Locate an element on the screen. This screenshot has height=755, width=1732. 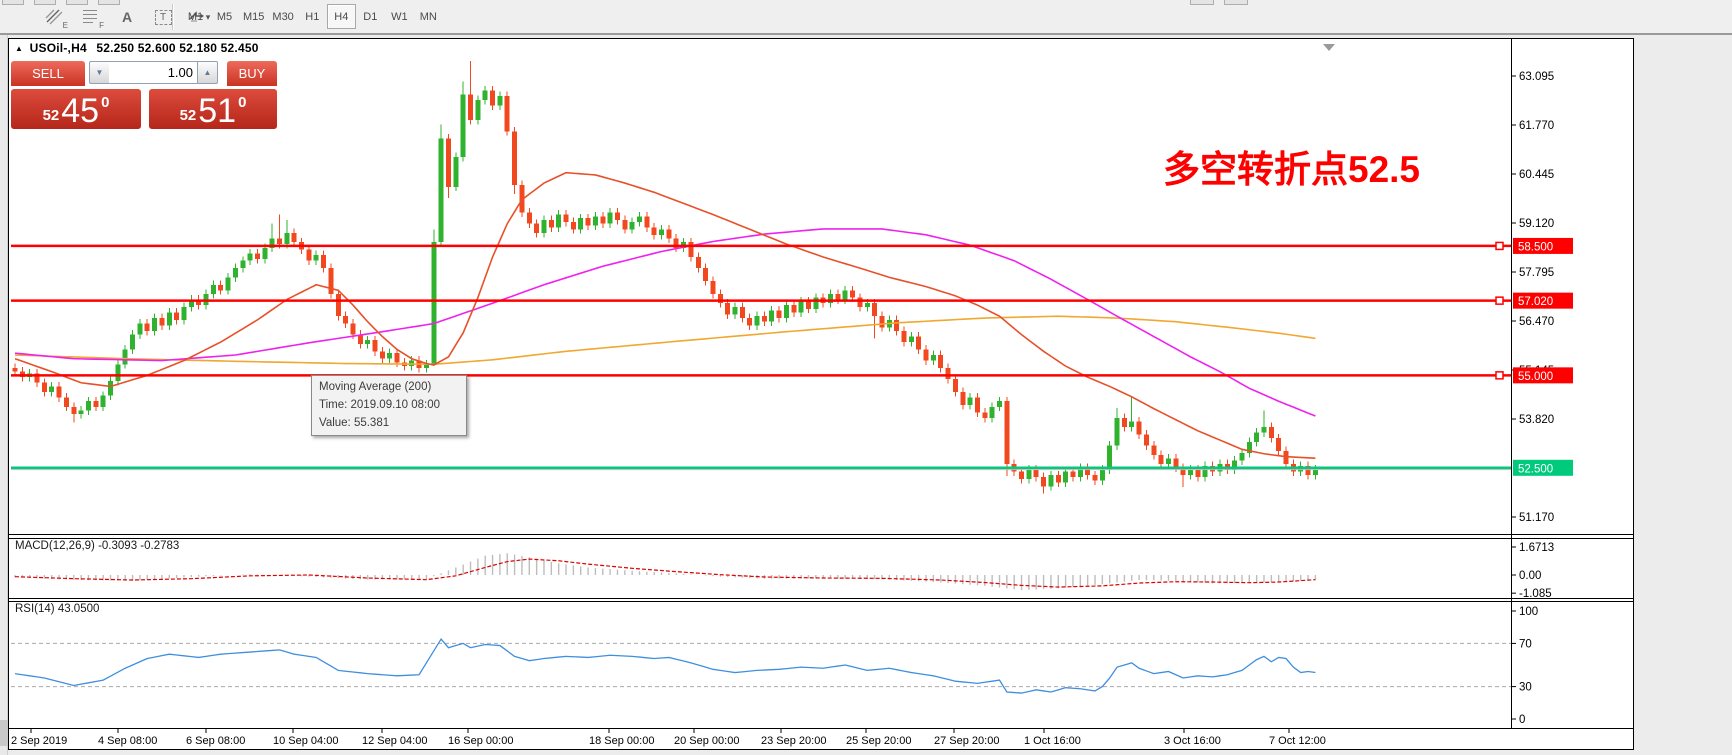
date-tick-label: 18 Sep 00:00 is located at coordinates (621, 741).